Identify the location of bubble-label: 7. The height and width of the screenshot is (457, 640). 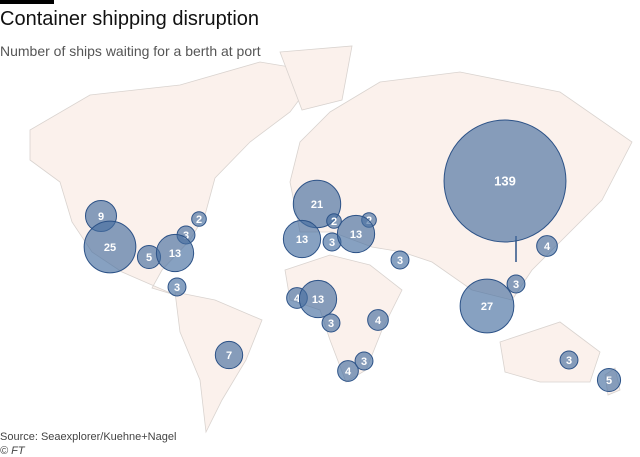
(229, 356).